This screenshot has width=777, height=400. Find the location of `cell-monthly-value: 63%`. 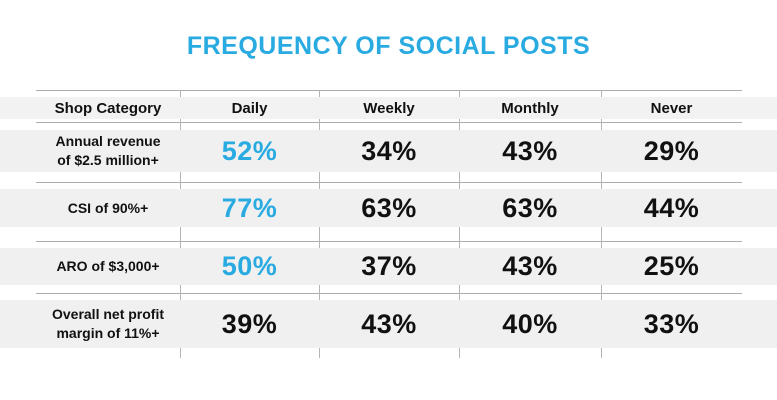

cell-monthly-value: 63% is located at coordinates (530, 207).